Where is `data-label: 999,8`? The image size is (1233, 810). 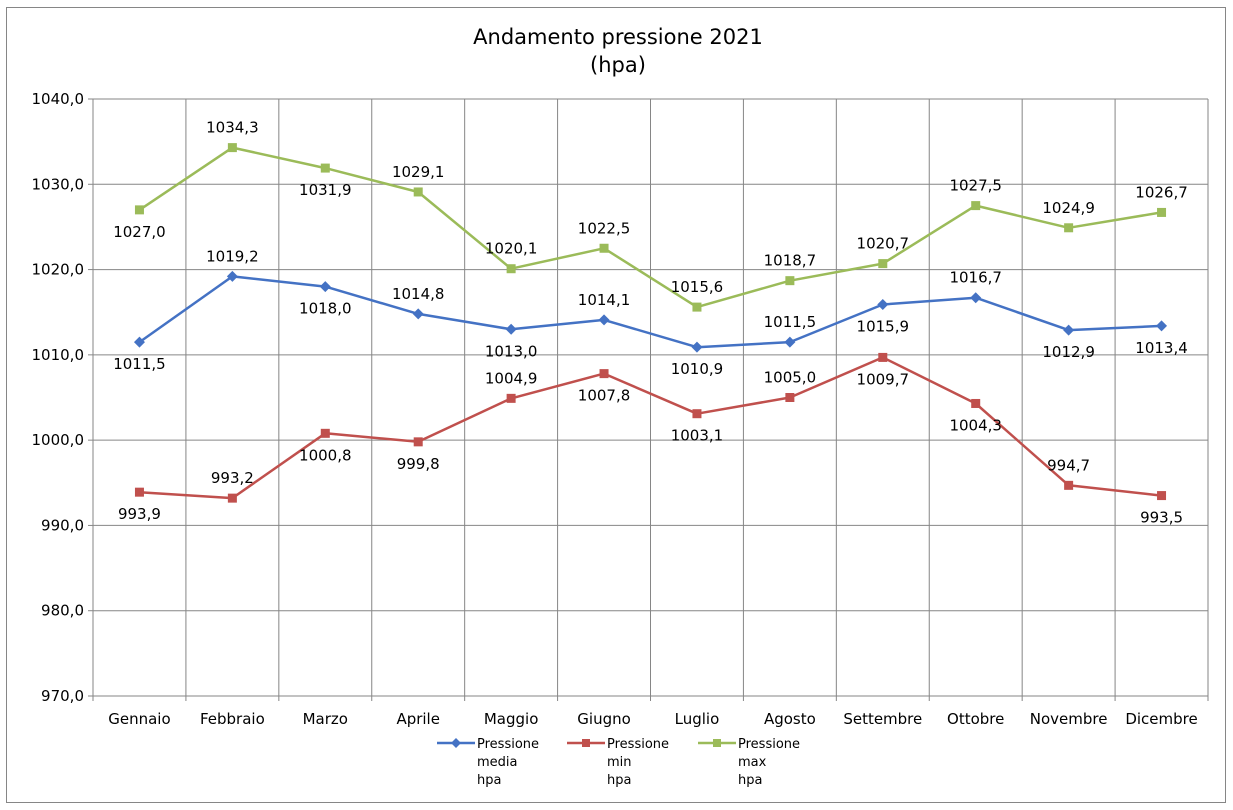
data-label: 999,8 is located at coordinates (418, 464).